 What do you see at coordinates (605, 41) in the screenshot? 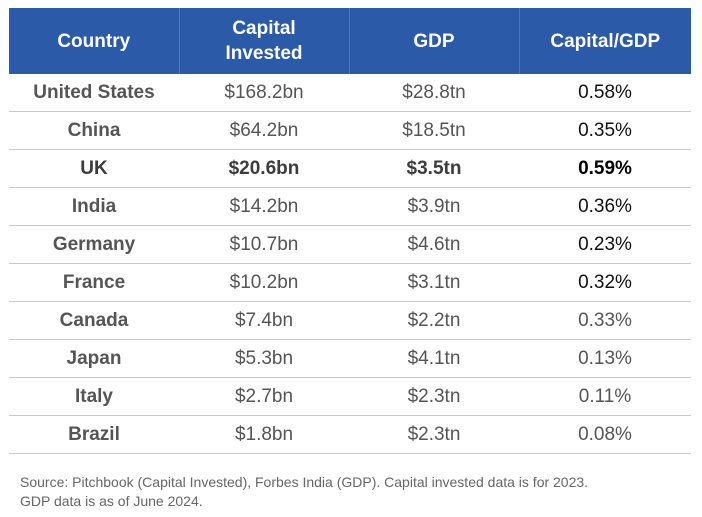
I see `column-header-capital-gdp: Capital/GDP` at bounding box center [605, 41].